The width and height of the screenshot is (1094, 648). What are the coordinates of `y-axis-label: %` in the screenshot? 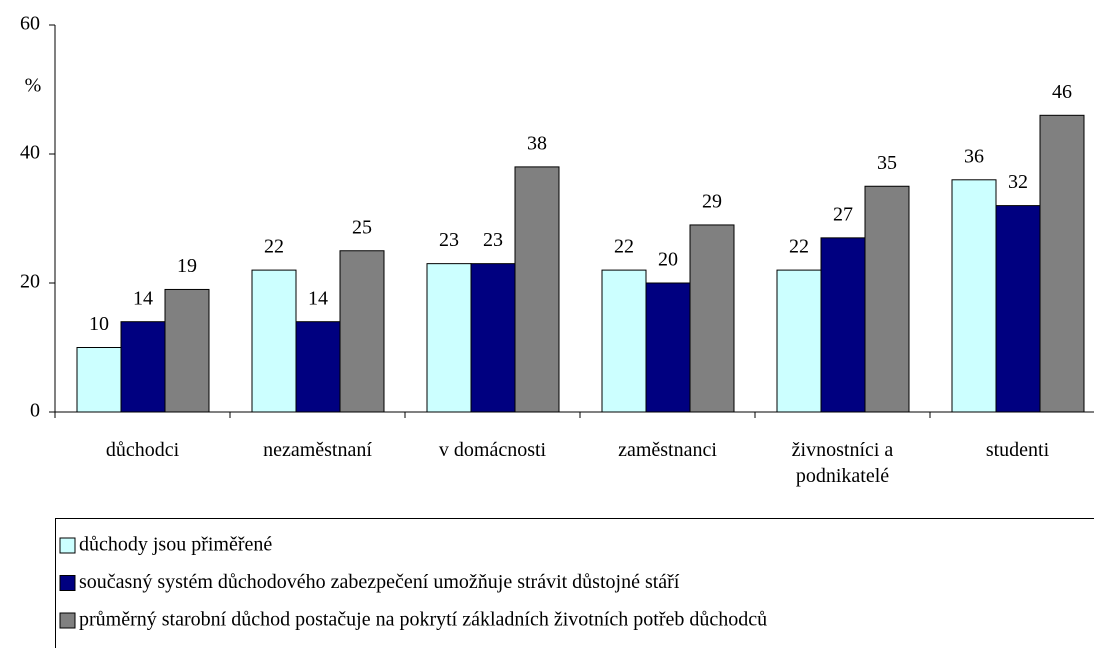 It's located at (33, 86).